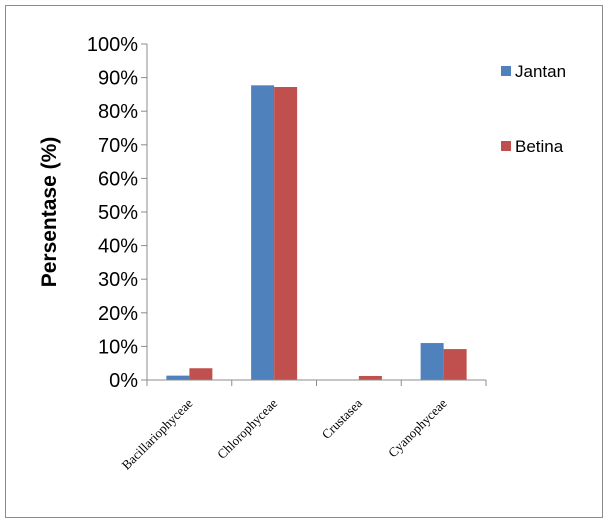 This screenshot has width=610, height=525. What do you see at coordinates (49, 212) in the screenshot?
I see `y-axis-label: Persentase (%)` at bounding box center [49, 212].